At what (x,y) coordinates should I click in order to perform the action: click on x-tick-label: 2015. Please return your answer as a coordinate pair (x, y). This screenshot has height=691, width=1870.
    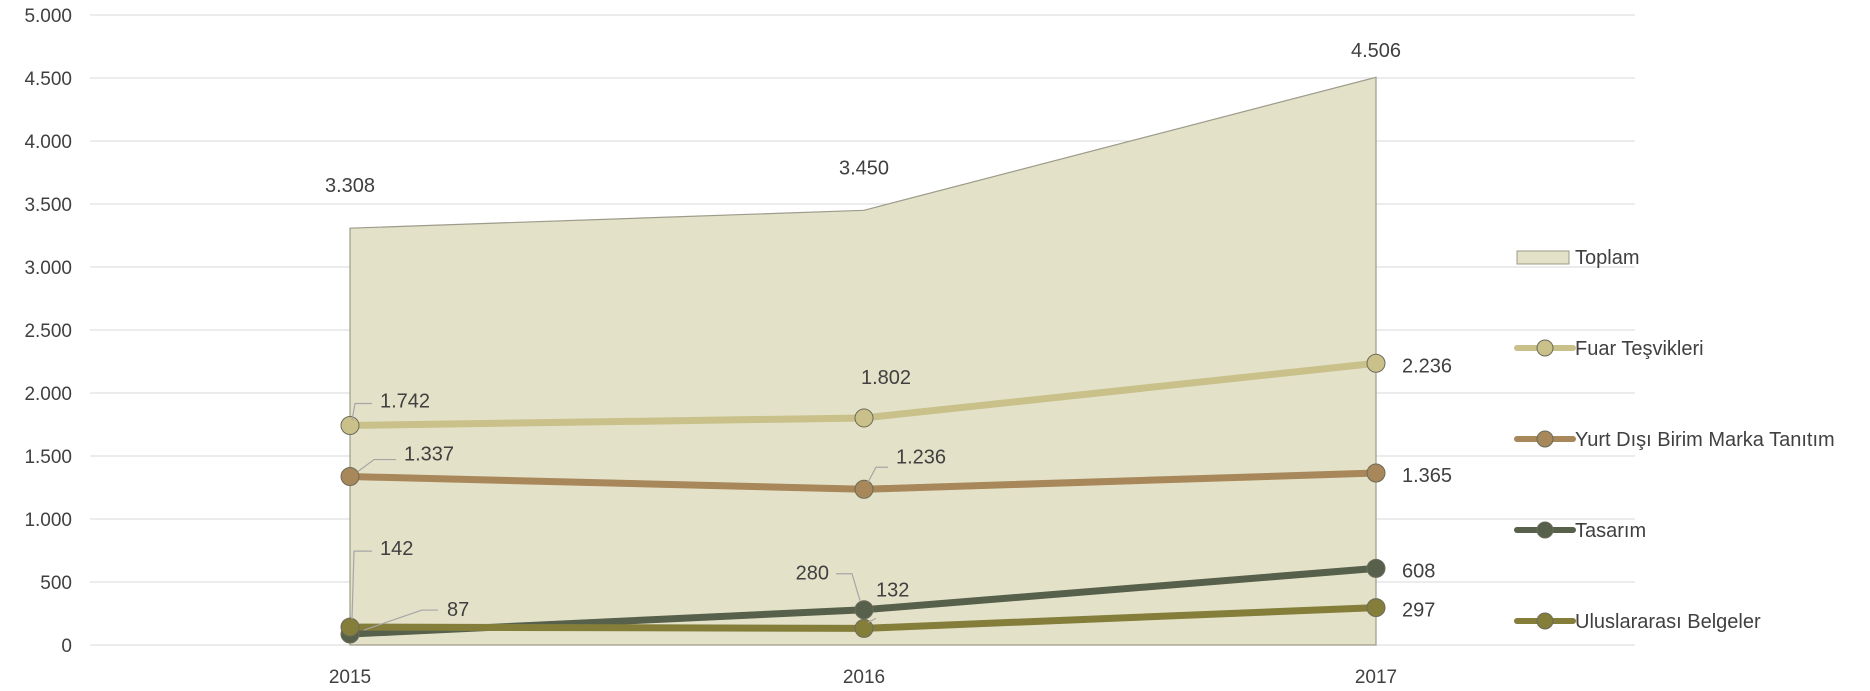
    Looking at the image, I should click on (350, 677).